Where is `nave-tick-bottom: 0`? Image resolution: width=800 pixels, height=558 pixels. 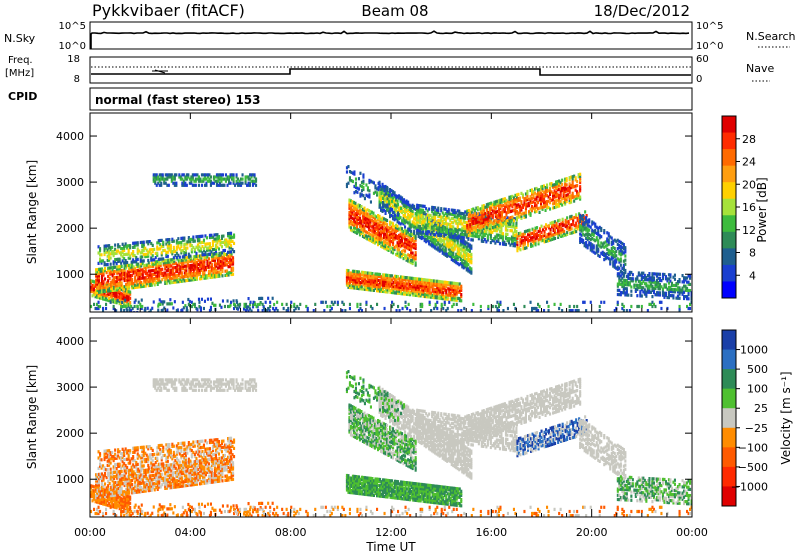
nave-tick-bottom: 0 is located at coordinates (699, 79).